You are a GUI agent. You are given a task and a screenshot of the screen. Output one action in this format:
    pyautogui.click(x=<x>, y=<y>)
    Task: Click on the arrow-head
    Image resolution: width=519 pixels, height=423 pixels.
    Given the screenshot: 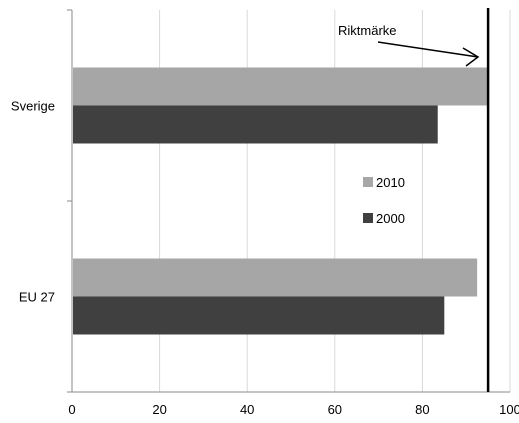 What is the action you would take?
    pyautogui.click(x=471, y=57)
    